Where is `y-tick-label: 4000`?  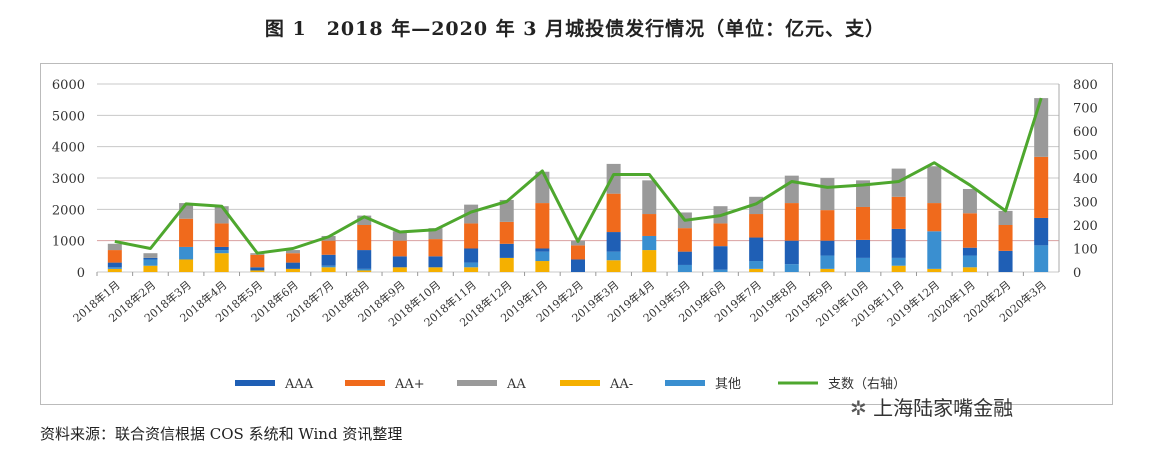 y-tick-label: 4000 is located at coordinates (68, 148).